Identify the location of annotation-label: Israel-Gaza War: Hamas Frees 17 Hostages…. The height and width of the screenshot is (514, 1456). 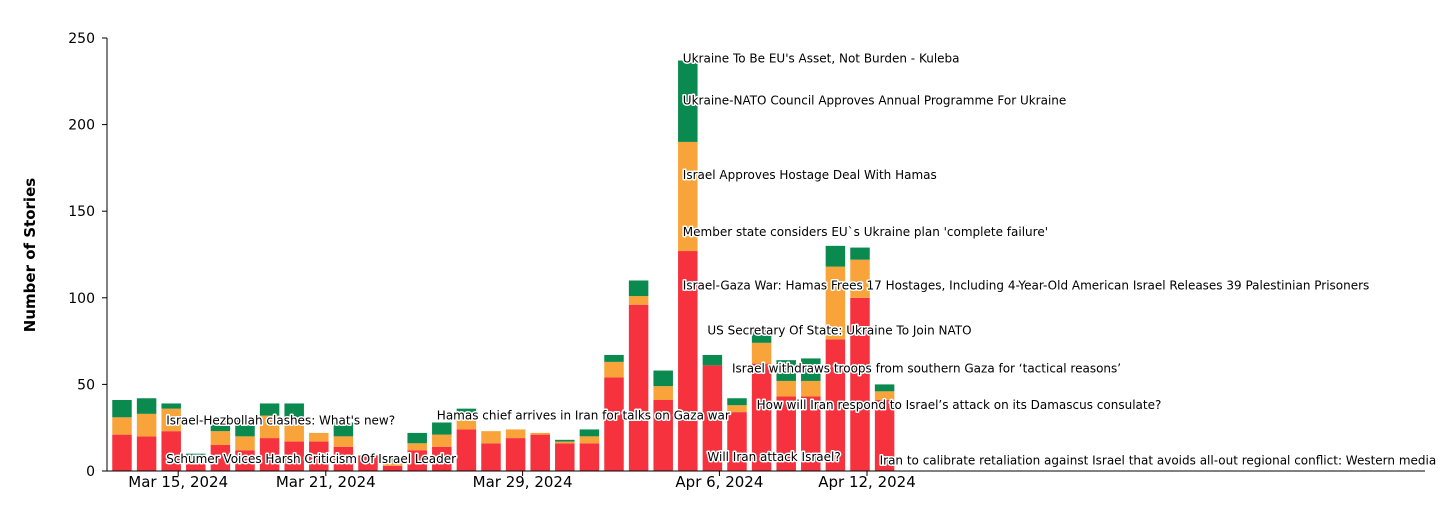
(1026, 286).